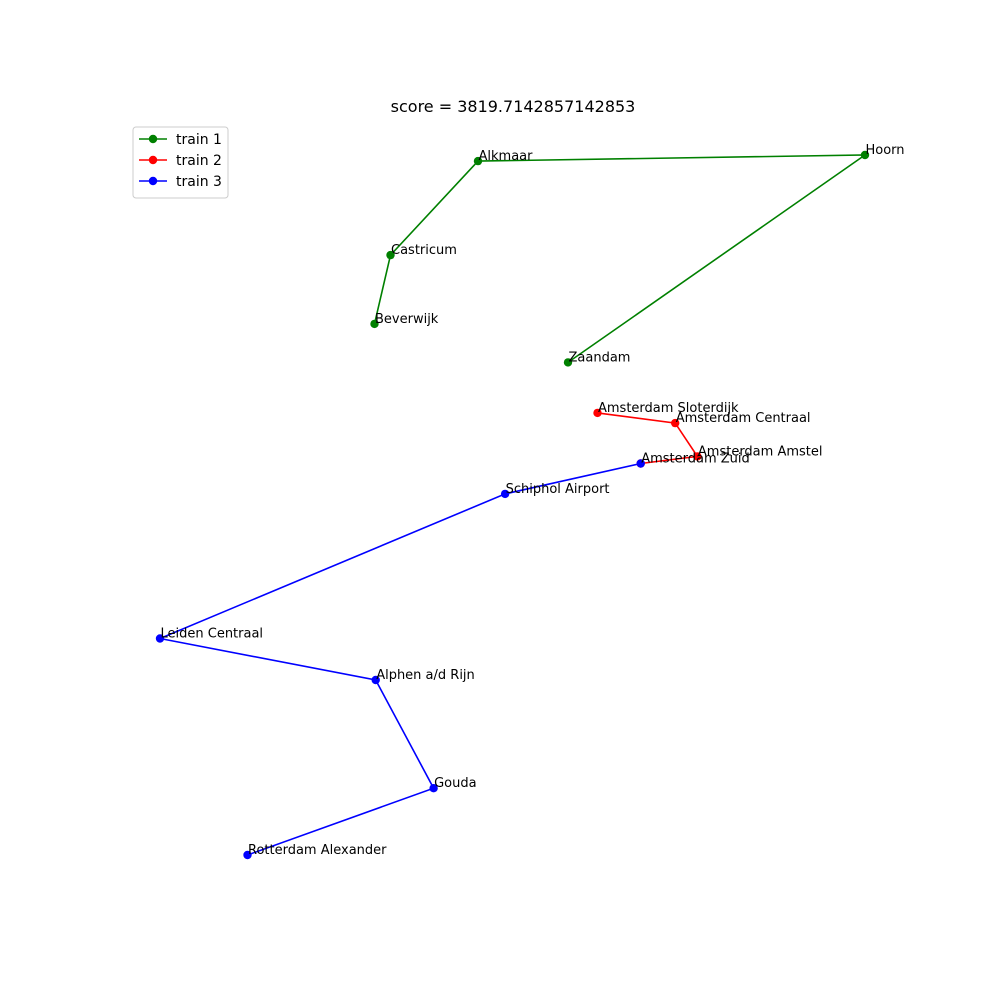 This screenshot has width=1000, height=1000. Describe the element at coordinates (600, 357) in the screenshot. I see `station-label-zaandam: Zaandam` at that location.